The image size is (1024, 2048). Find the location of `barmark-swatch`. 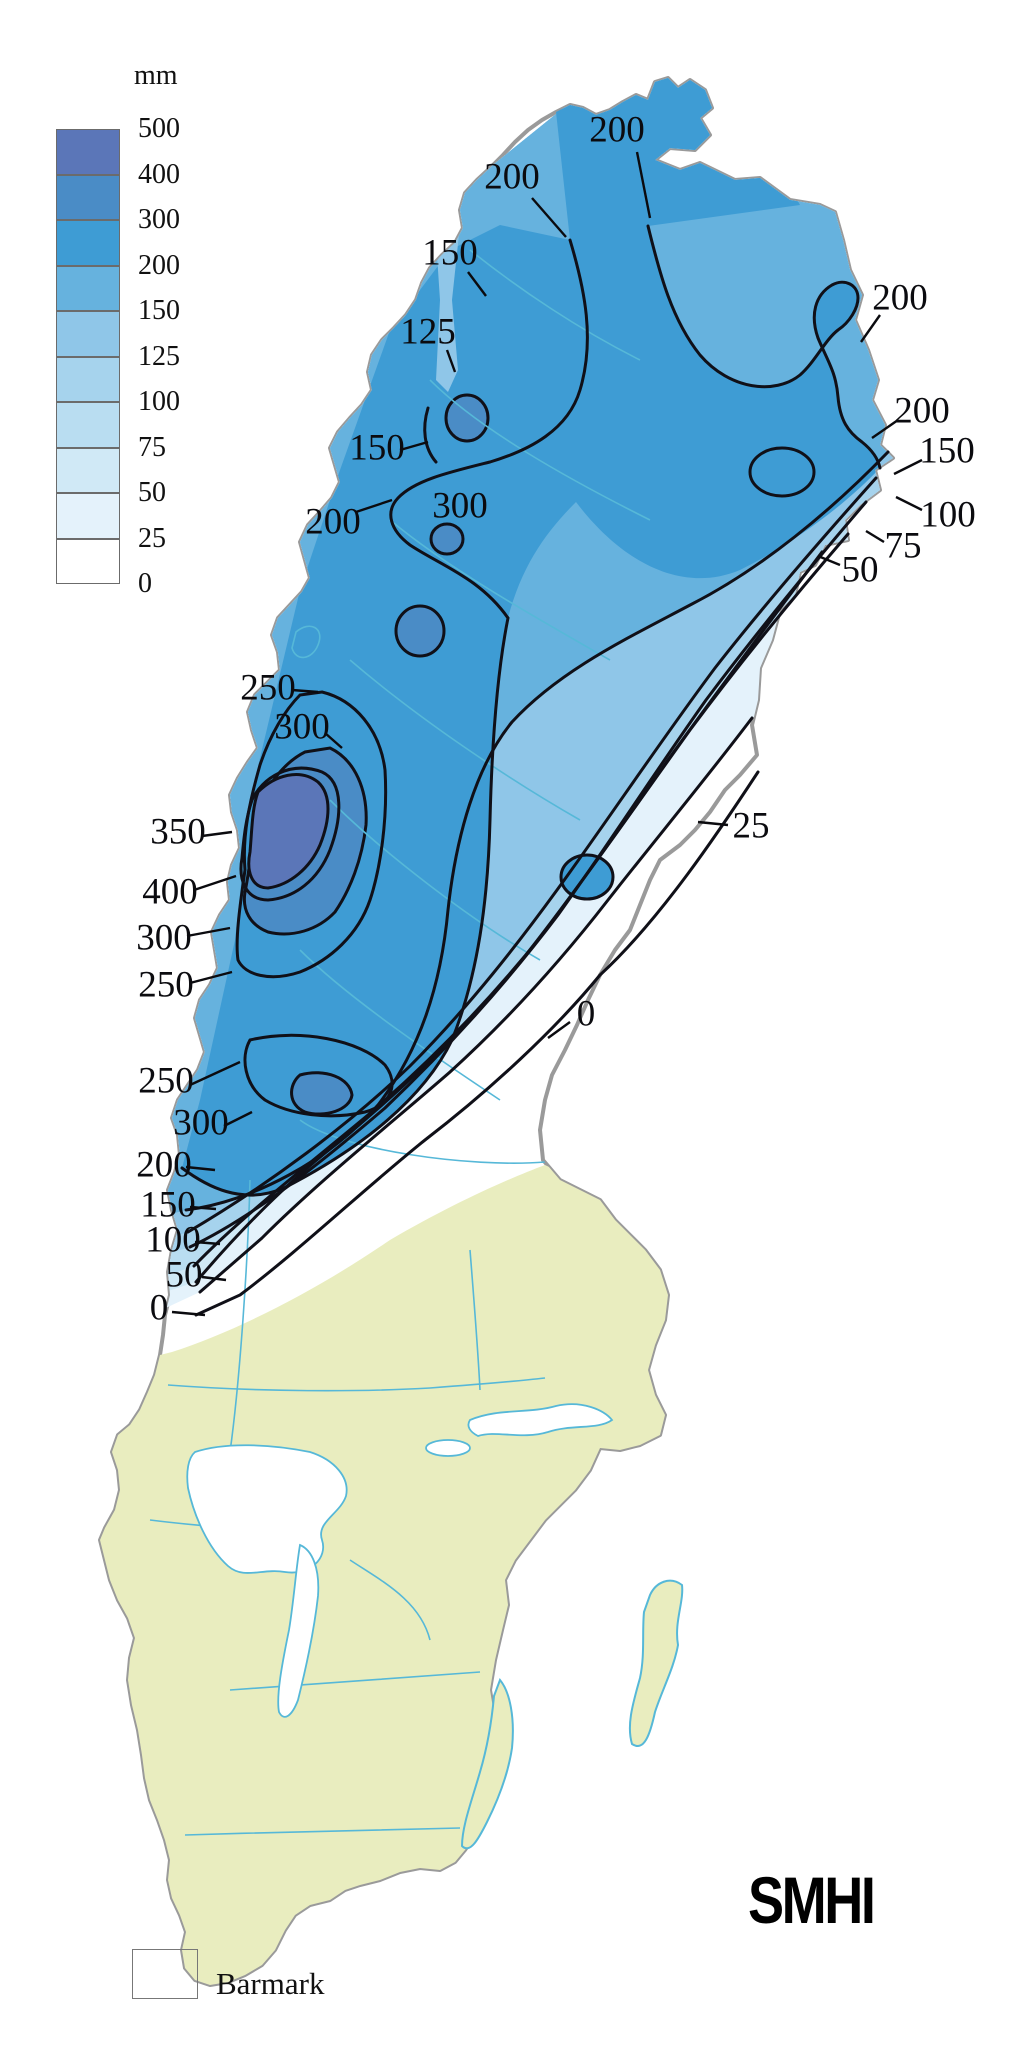

barmark-swatch is located at coordinates (165, 1974).